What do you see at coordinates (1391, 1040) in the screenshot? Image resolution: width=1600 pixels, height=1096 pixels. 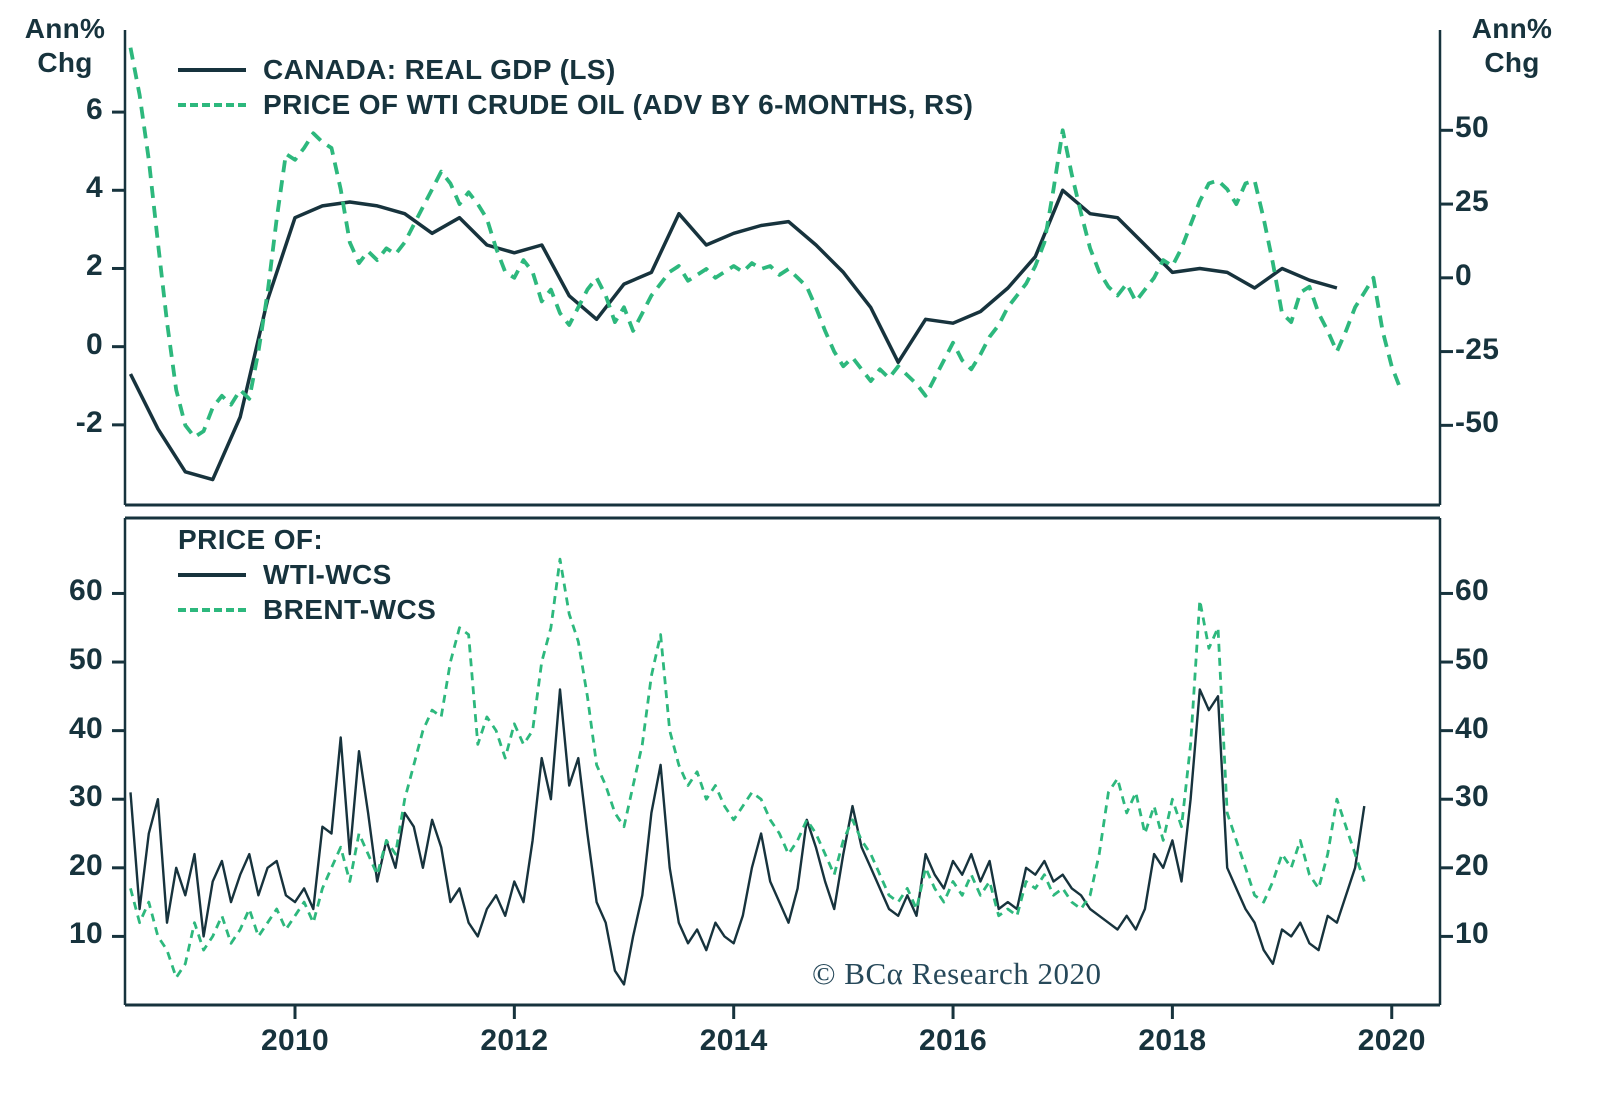 I see `axis-tick-label: 2020` at bounding box center [1391, 1040].